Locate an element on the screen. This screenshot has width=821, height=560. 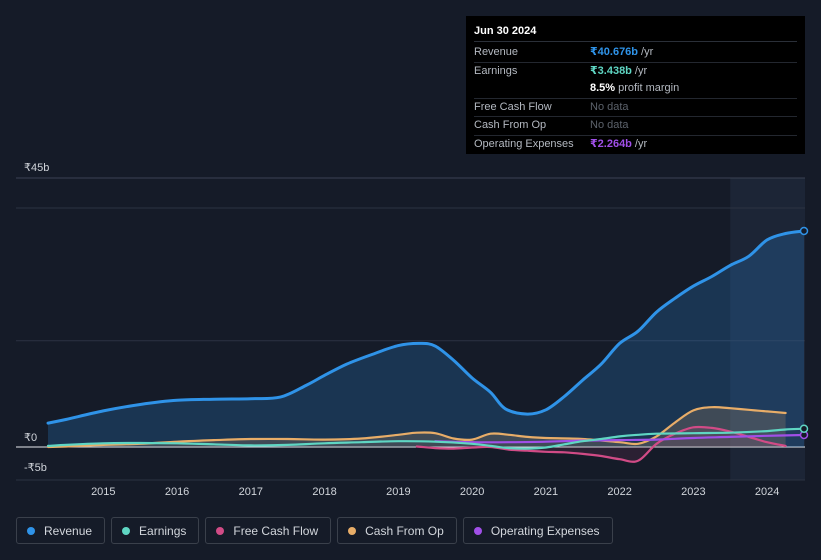
series-line-cash-from-op is located at coordinates (416, 427).